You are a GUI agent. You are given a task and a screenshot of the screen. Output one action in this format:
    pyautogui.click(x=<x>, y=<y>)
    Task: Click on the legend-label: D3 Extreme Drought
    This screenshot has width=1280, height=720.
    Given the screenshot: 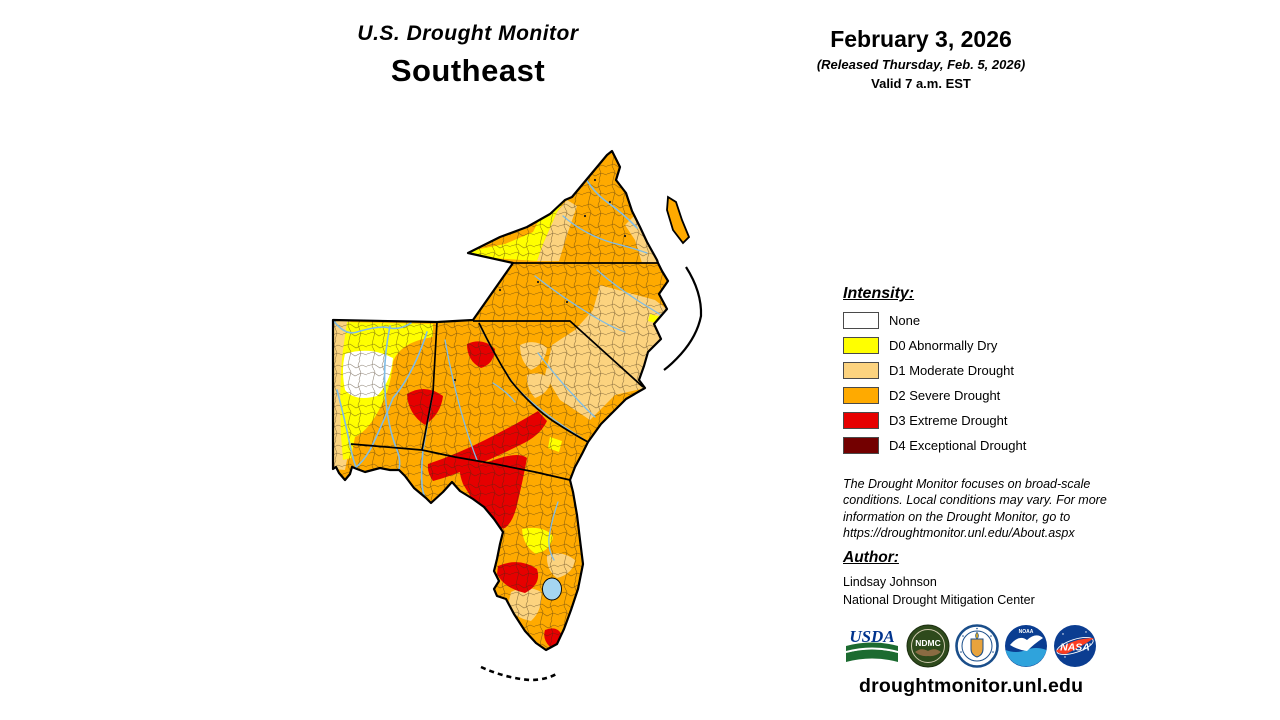 What is the action you would take?
    pyautogui.click(x=948, y=420)
    